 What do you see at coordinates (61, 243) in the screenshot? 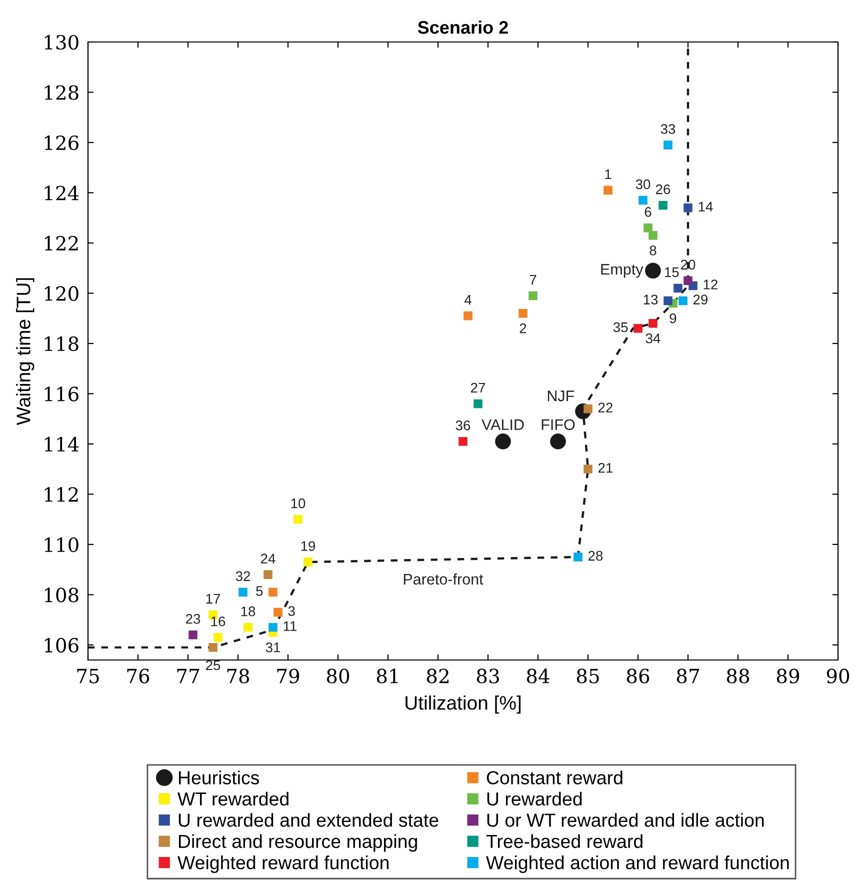
I see `y-tick-label: 122` at bounding box center [61, 243].